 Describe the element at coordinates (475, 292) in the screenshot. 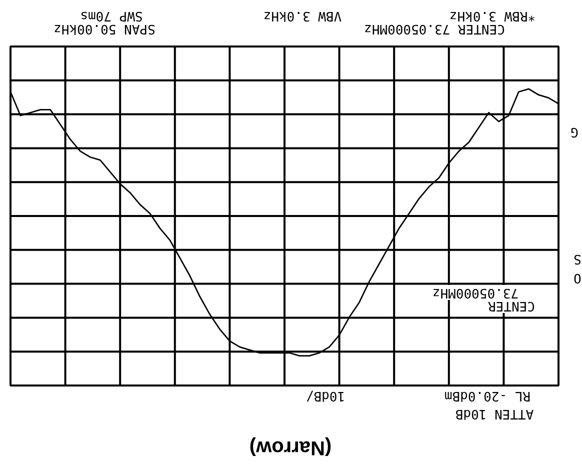

I see `annotation: 73.05000MHz` at that location.